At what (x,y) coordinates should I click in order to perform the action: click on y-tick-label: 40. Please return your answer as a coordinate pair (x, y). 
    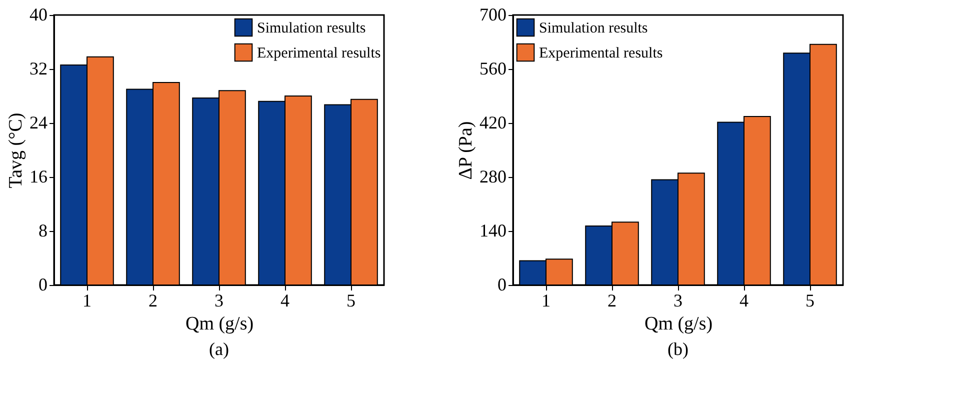
    Looking at the image, I should click on (39, 14).